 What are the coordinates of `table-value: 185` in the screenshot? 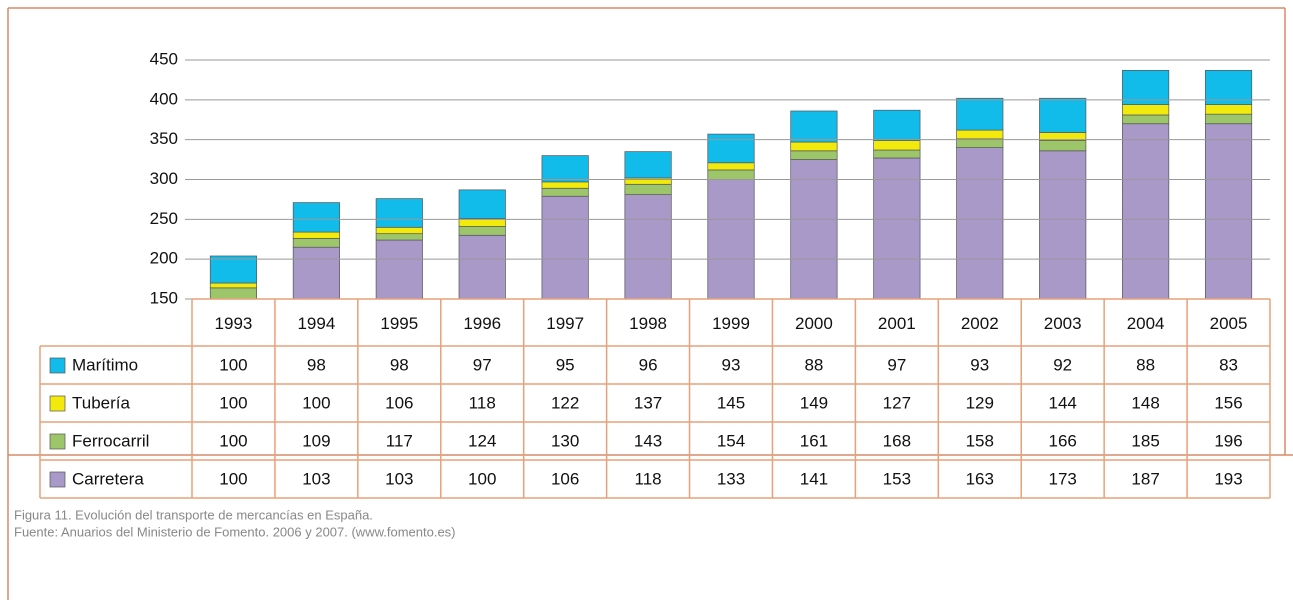 It's located at (1145, 440).